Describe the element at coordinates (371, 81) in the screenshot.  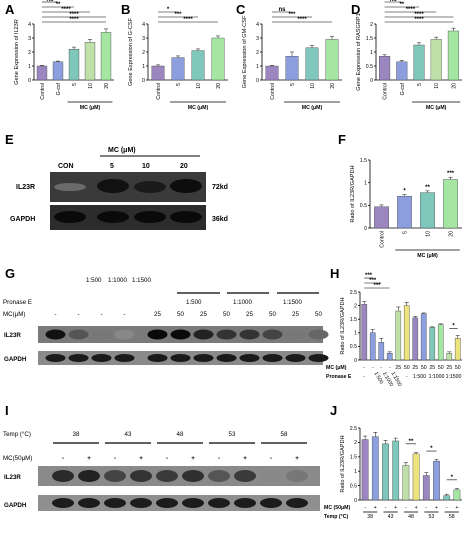
I see `y-tick-label: 0` at that location.